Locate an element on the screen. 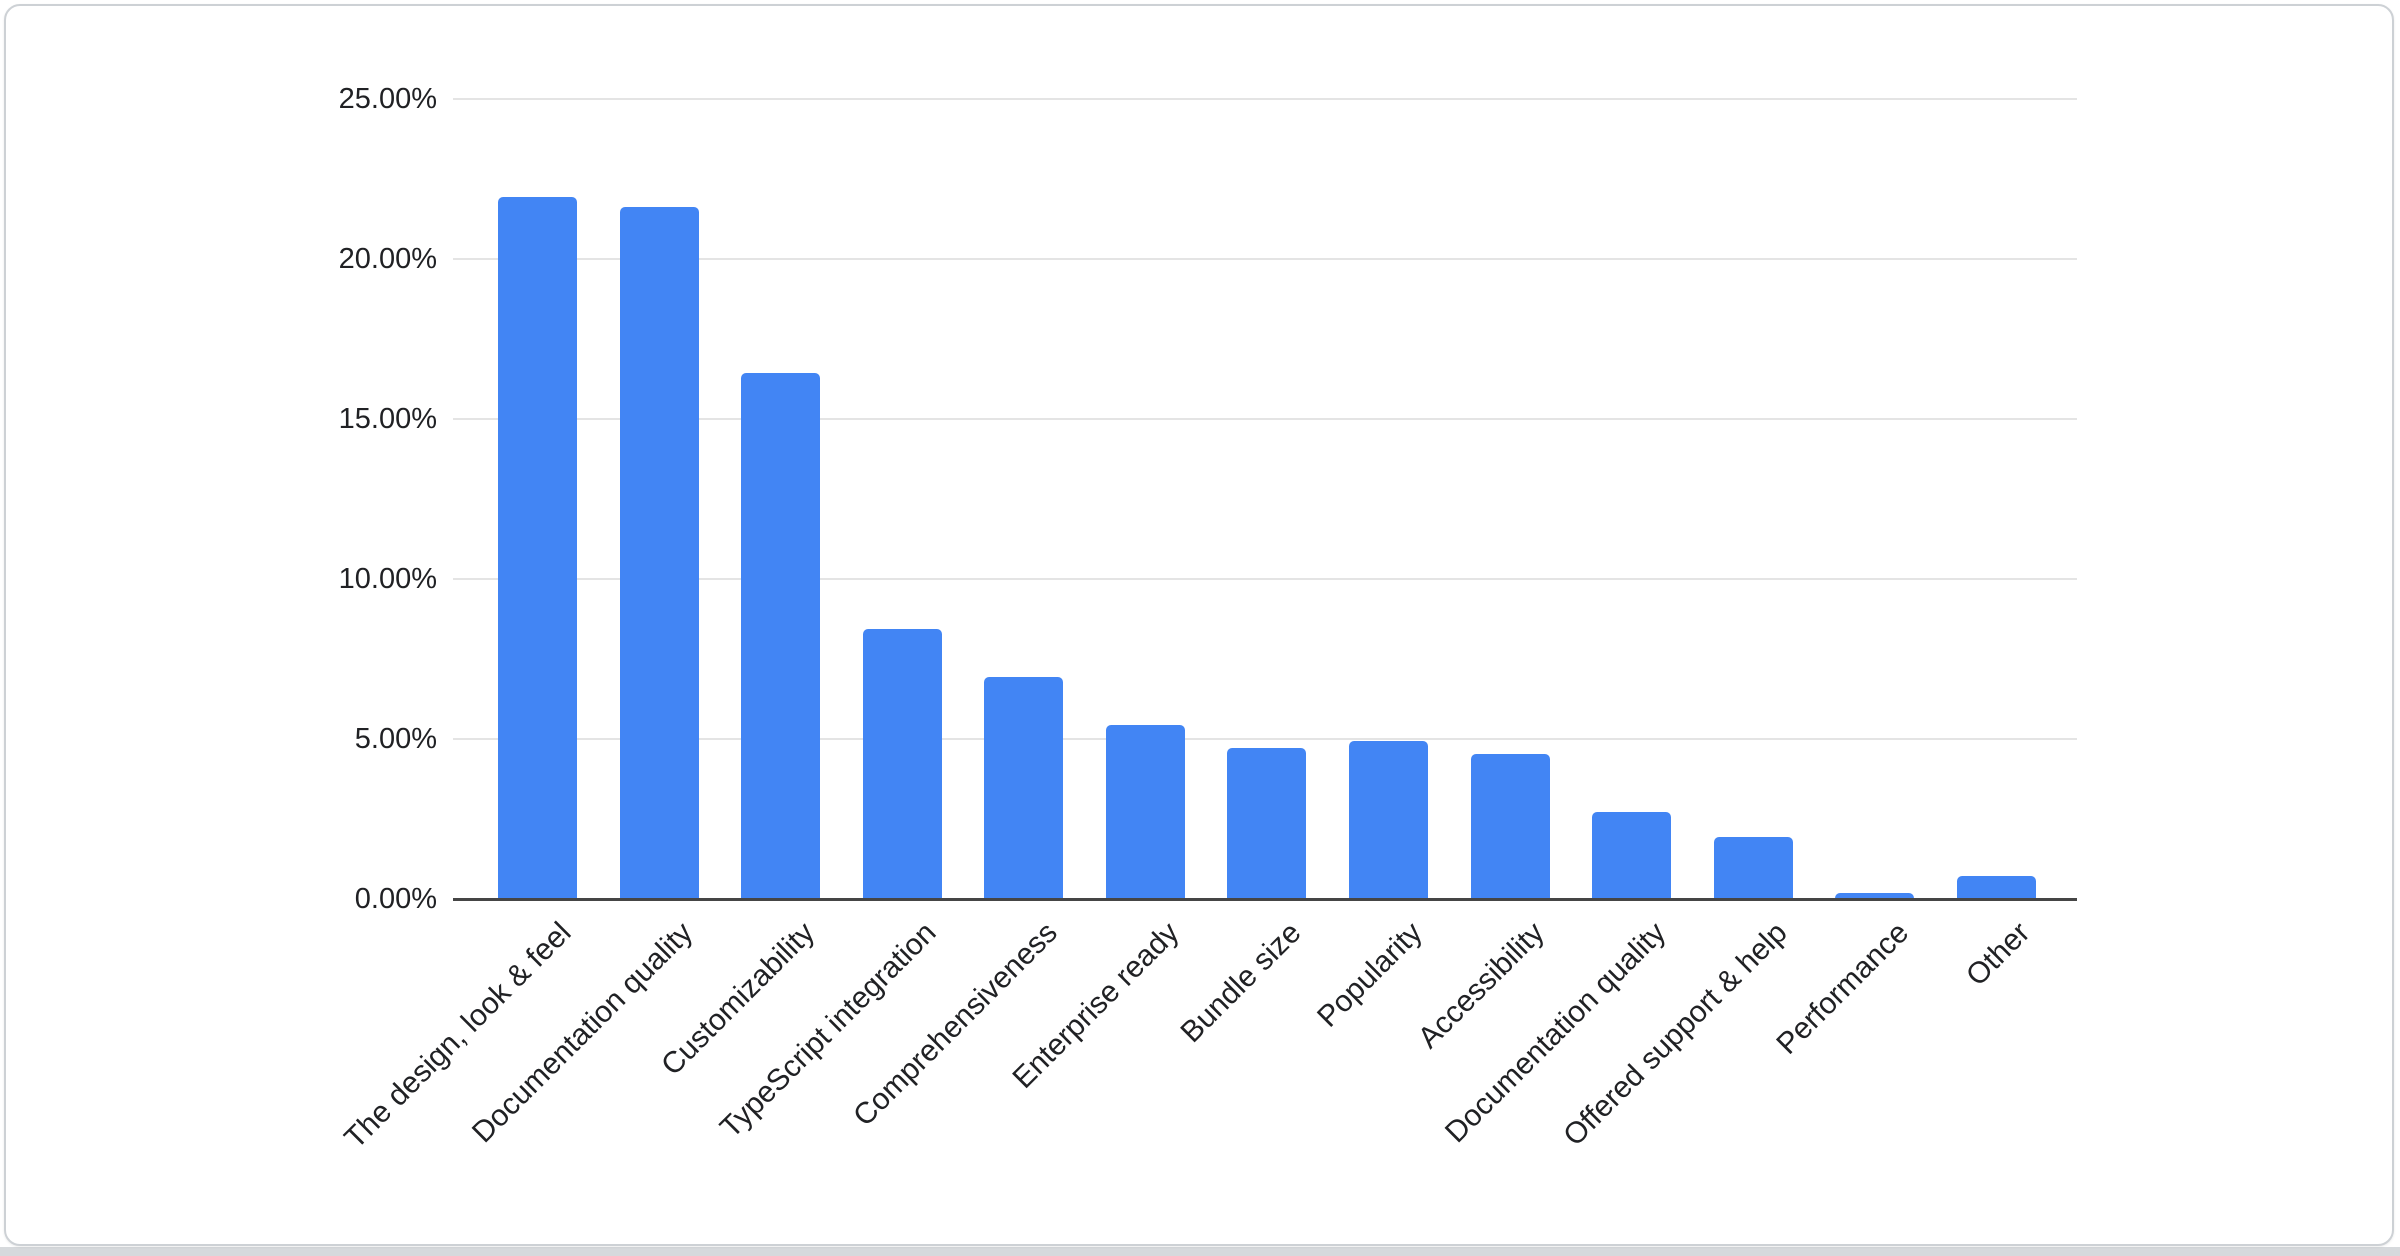  x-axis-line is located at coordinates (1265, 899).